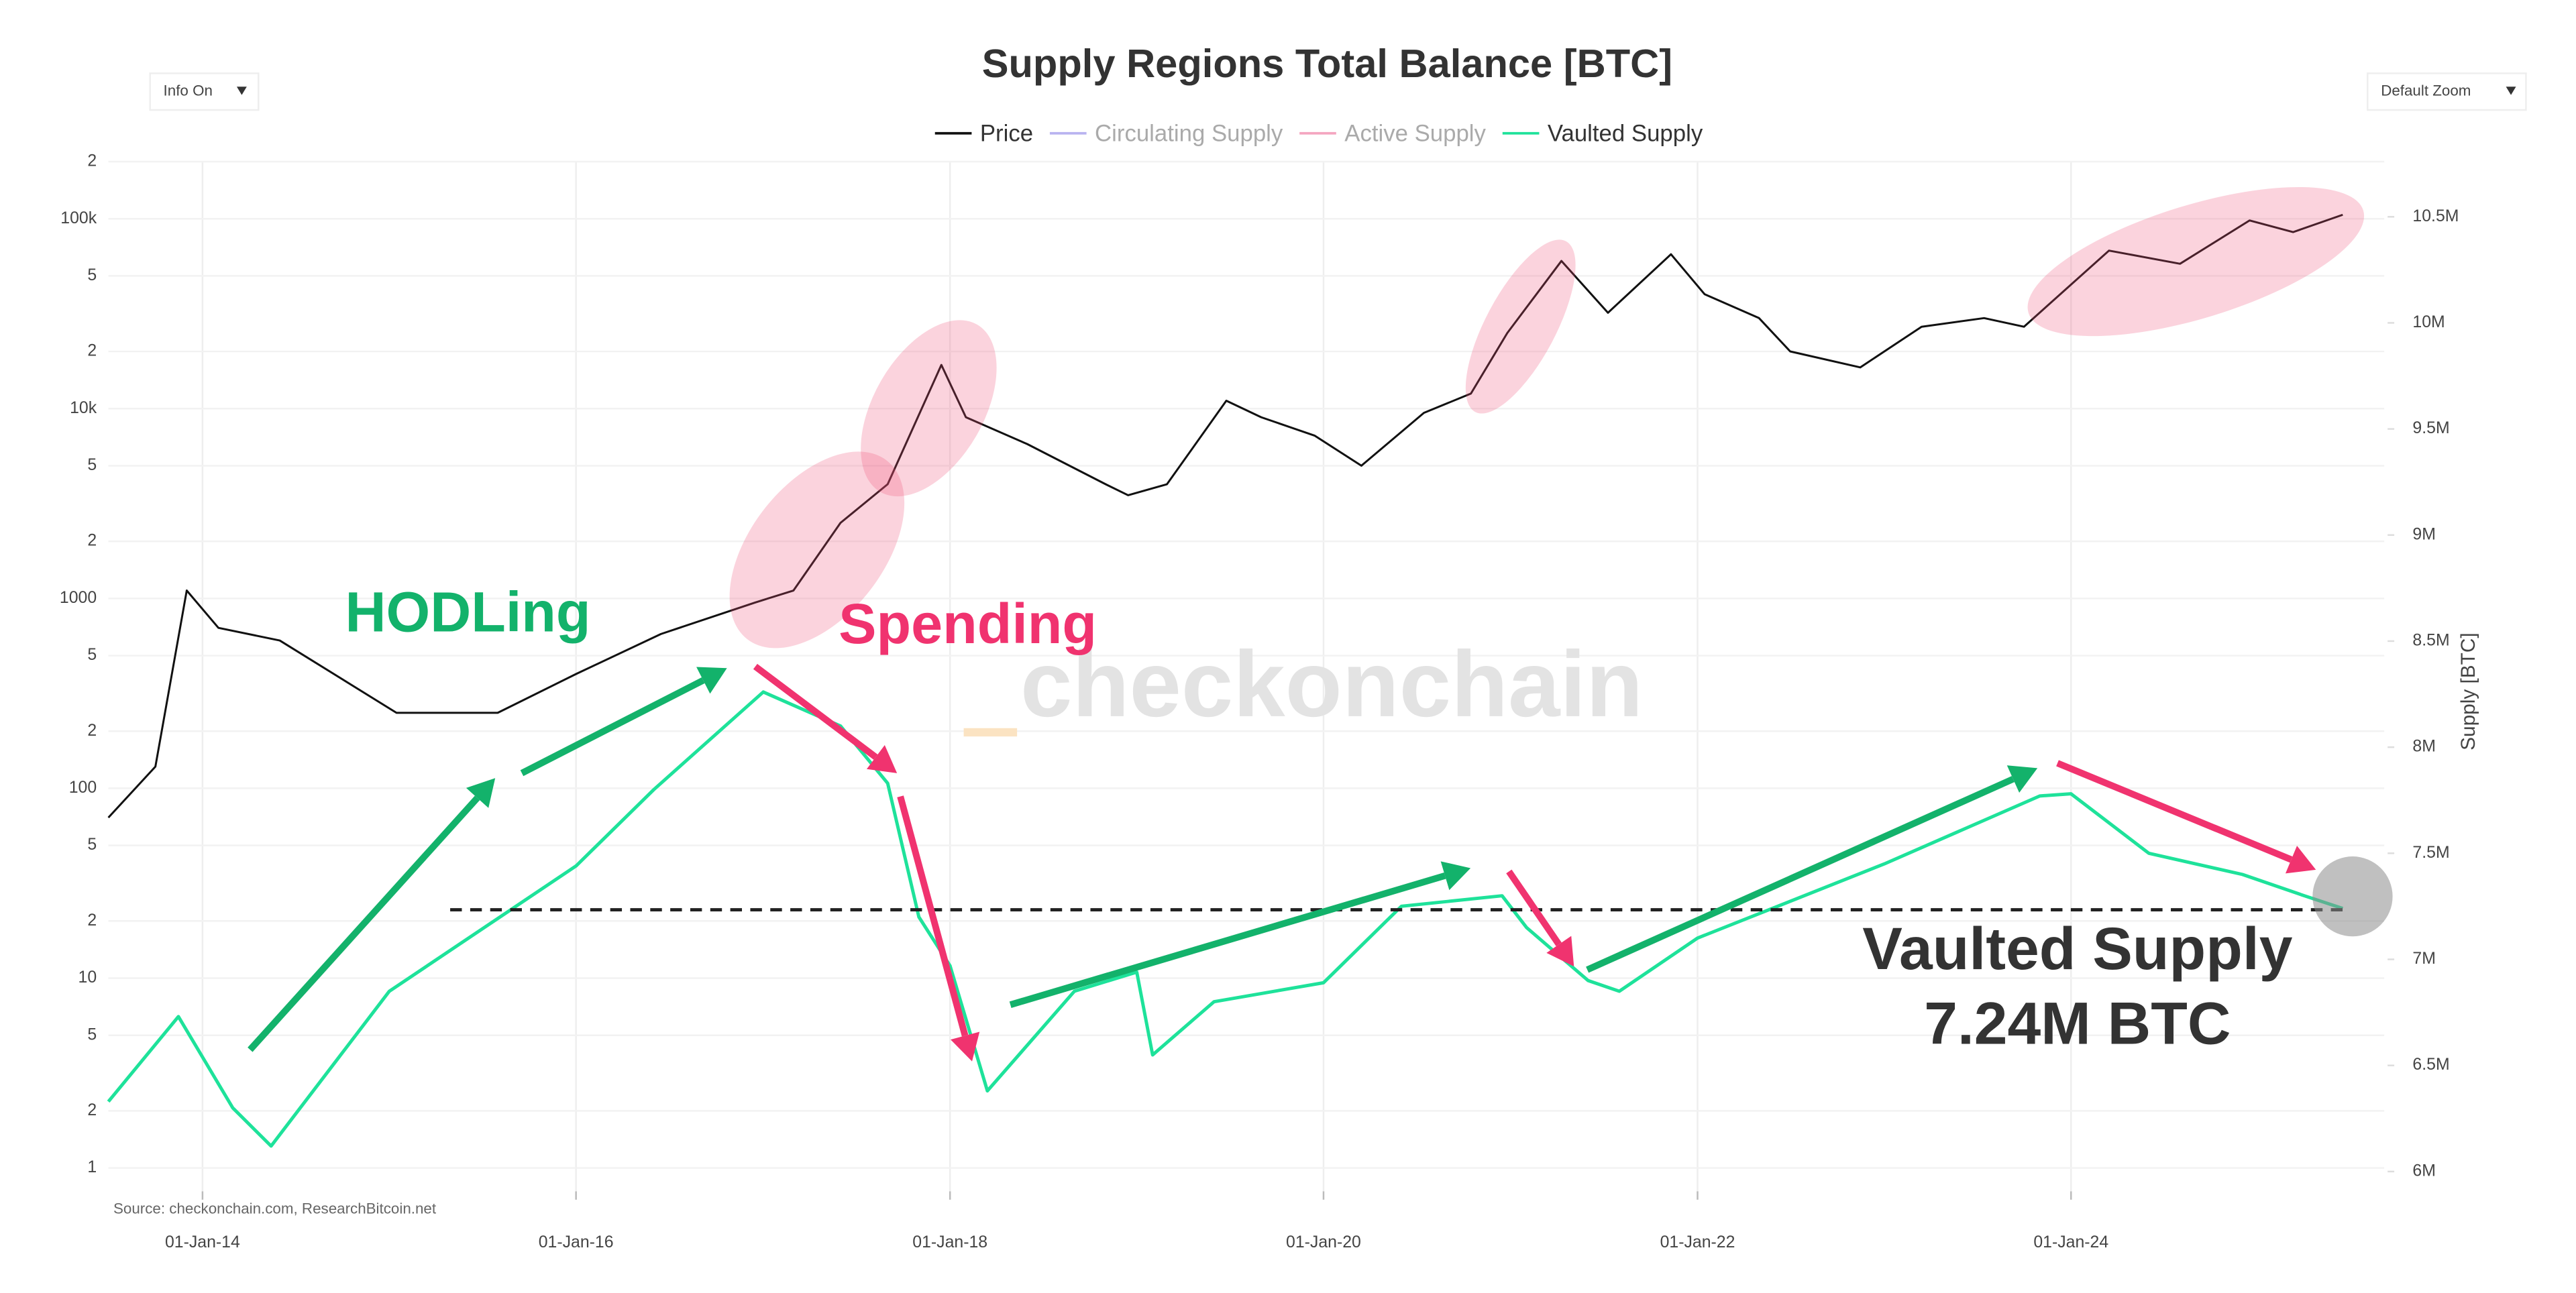 The height and width of the screenshot is (1293, 2576). I want to click on annotation-hodling: HODLing, so click(467, 612).